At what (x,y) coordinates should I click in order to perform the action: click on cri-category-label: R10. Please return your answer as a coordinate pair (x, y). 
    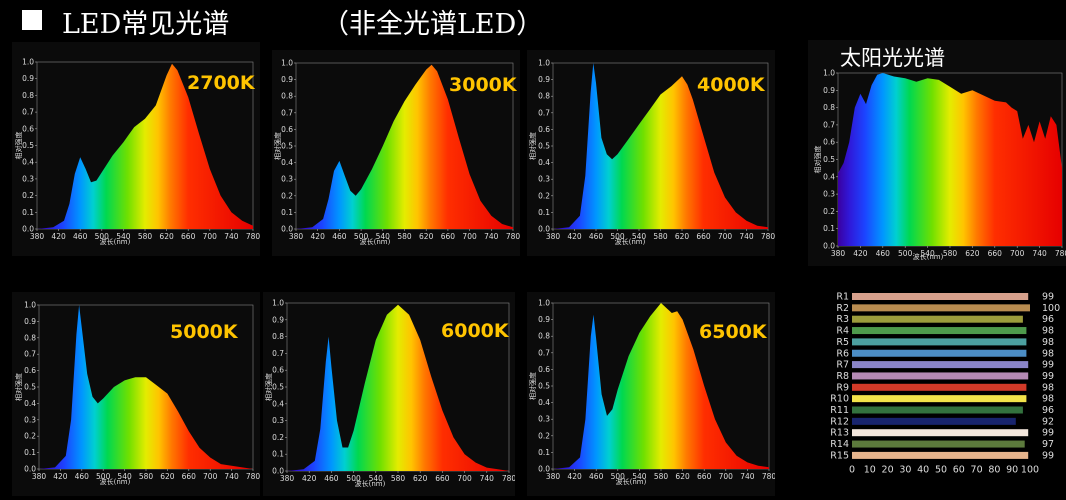
    Looking at the image, I should click on (839, 399).